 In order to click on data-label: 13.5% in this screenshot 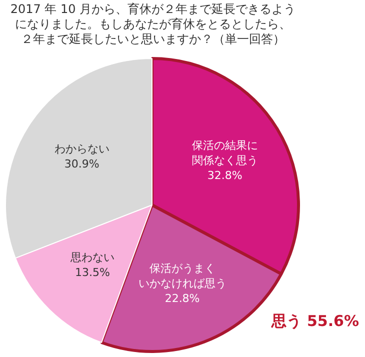, I will do `click(92, 273)`.